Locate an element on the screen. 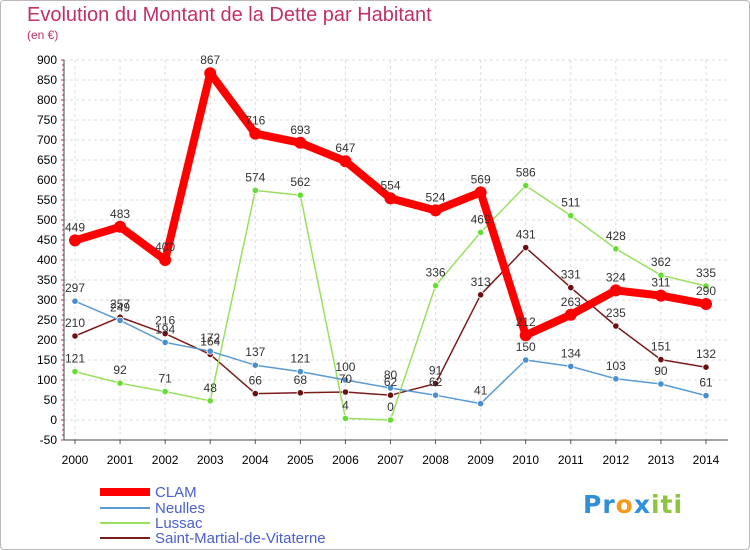  y-tick-label: 650 is located at coordinates (47, 160).